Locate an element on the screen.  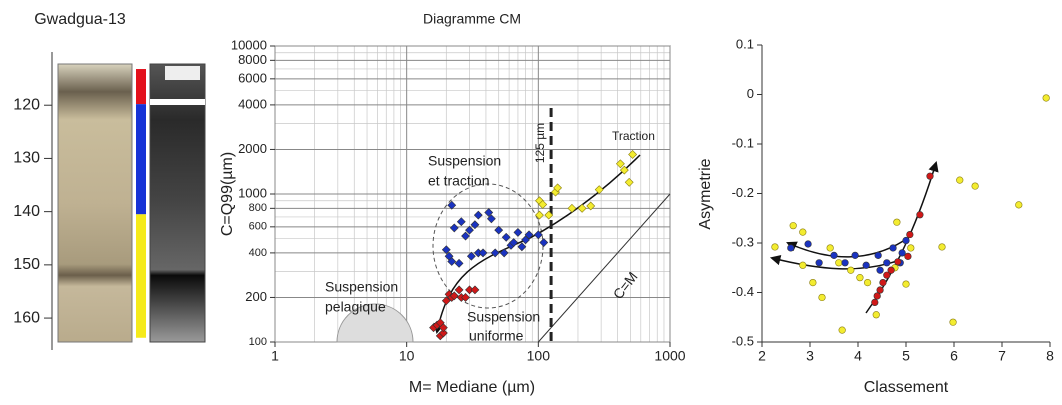
x-tick-label: 100 is located at coordinates (539, 356).